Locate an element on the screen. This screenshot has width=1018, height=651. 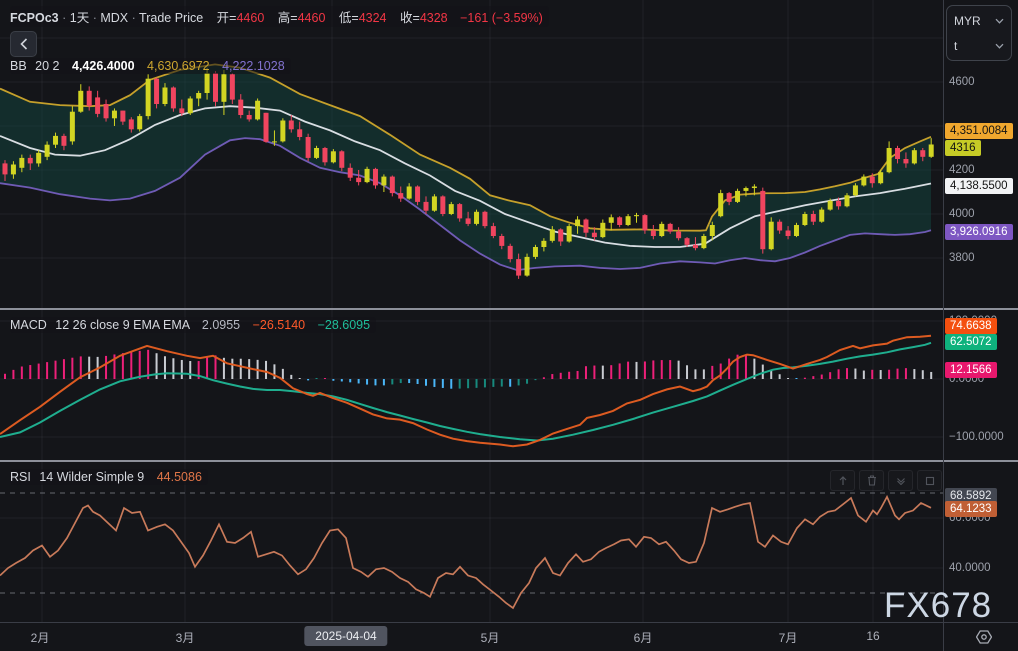
macd-signal-value: −28.6095 is located at coordinates (344, 325).